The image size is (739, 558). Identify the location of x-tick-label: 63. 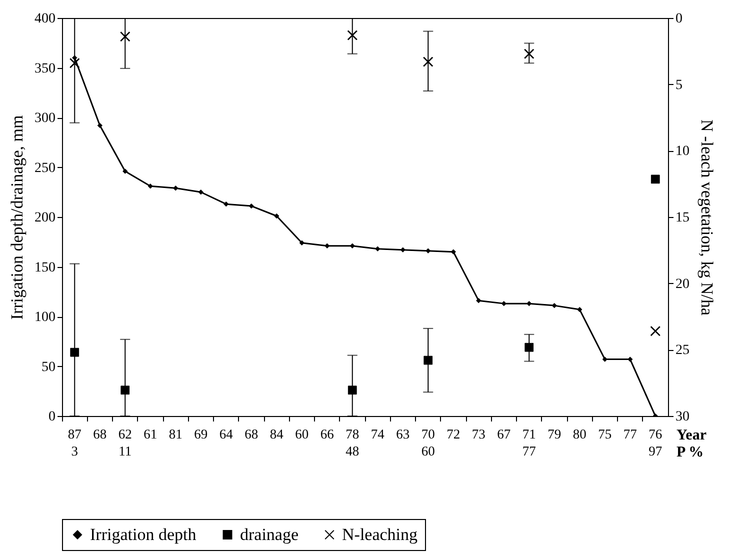
(403, 434).